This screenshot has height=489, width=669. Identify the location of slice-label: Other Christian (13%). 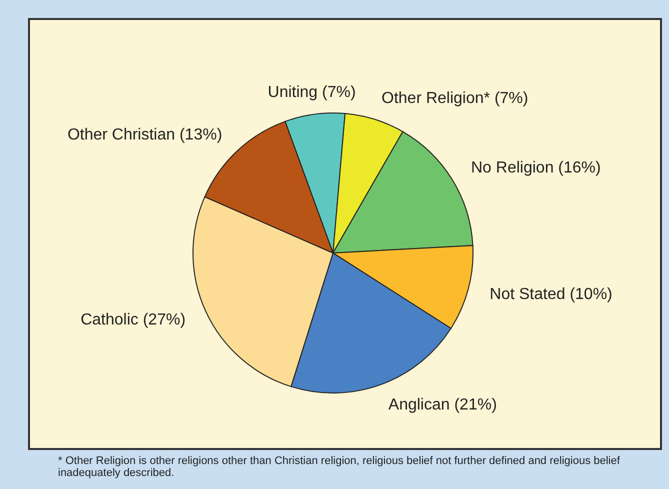
(144, 135).